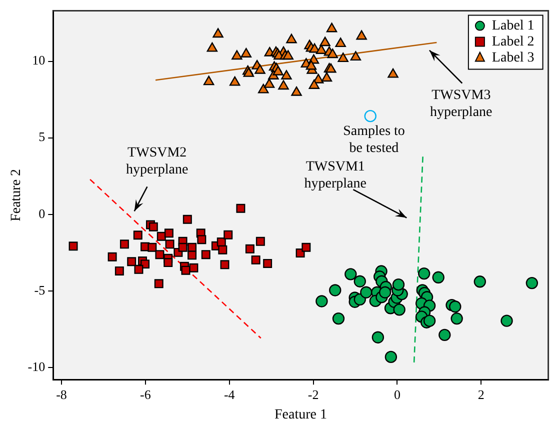 Image resolution: width=555 pixels, height=425 pixels. Describe the element at coordinates (481, 394) in the screenshot. I see `x-tick-label: 2` at that location.